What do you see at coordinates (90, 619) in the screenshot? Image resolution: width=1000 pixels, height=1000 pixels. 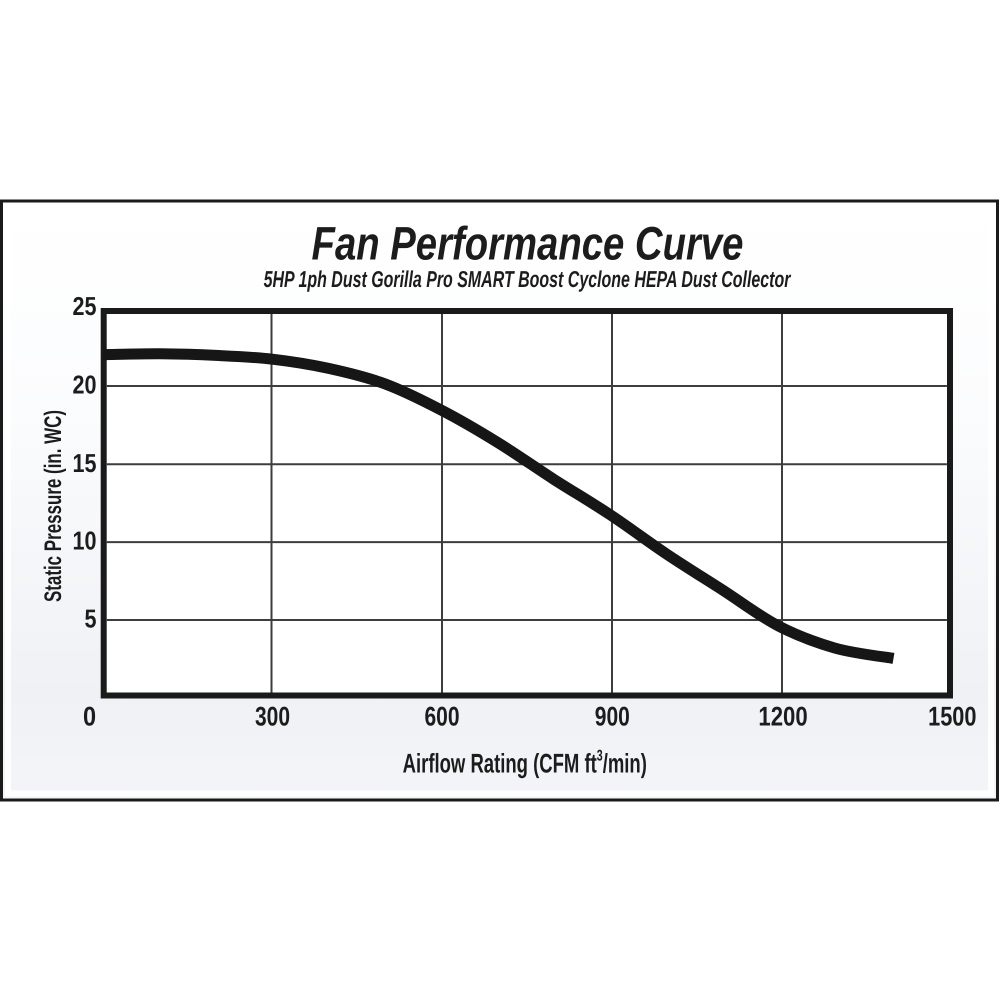 I see `svg-text: 5` at bounding box center [90, 619].